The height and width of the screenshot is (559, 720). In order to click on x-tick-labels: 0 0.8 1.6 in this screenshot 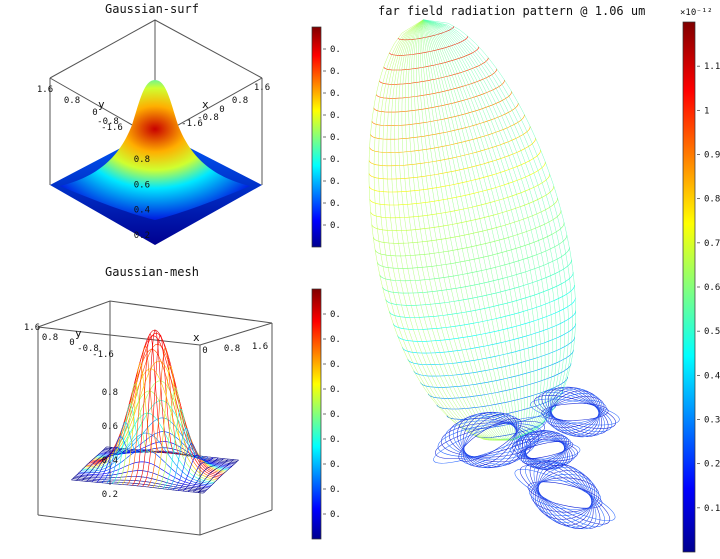, I will do `click(235, 349)`.